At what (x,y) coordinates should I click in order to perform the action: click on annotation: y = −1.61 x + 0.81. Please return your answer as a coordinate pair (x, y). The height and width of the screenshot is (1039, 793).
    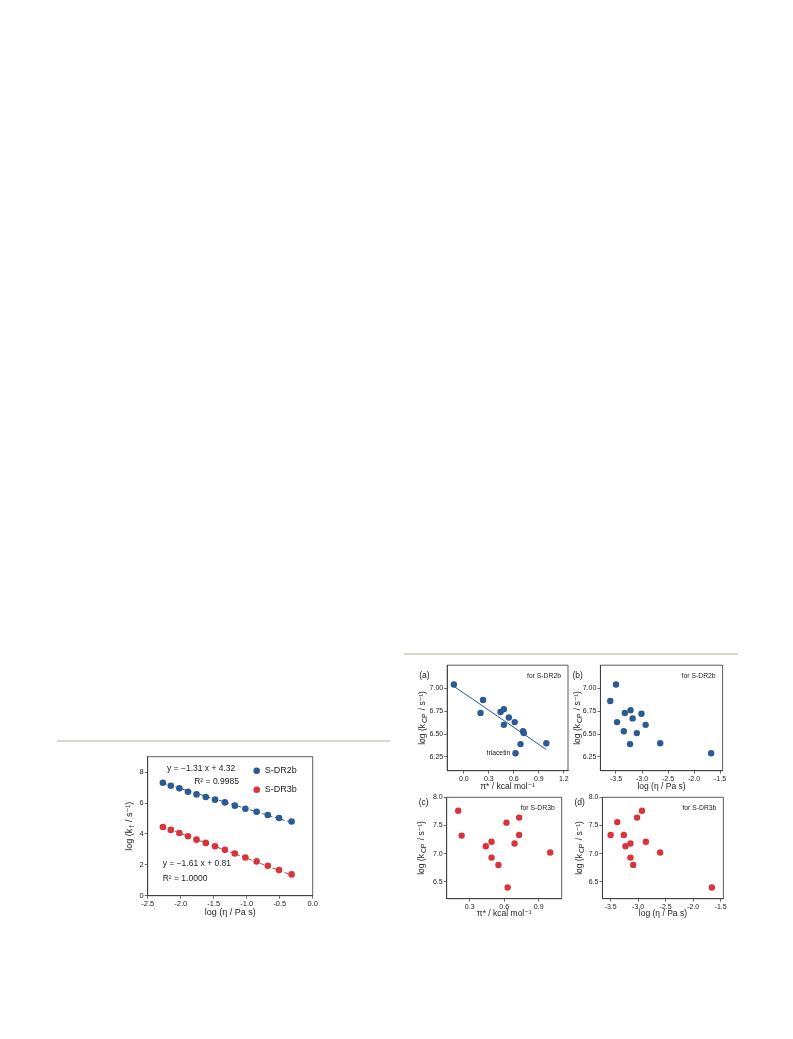
    Looking at the image, I should click on (197, 863).